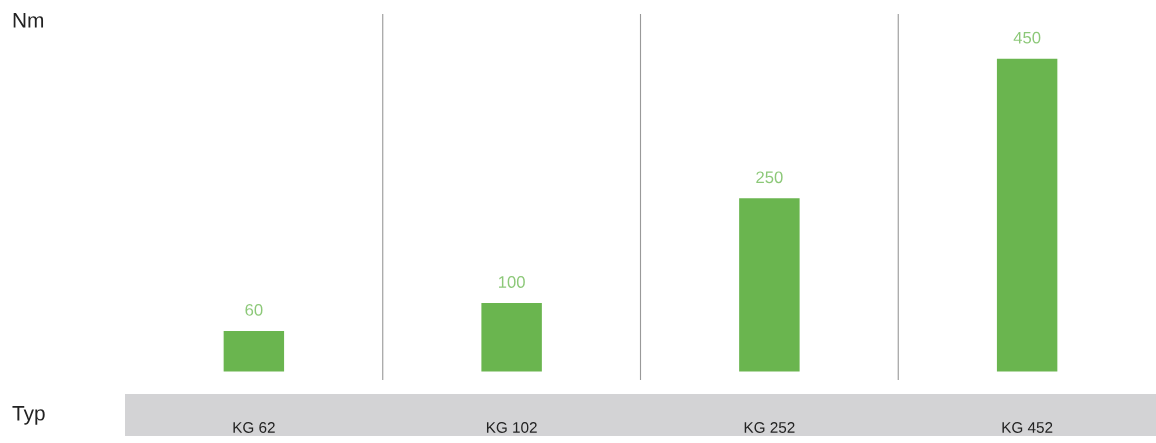  I want to click on x-tick-label: KG 62, so click(254, 427).